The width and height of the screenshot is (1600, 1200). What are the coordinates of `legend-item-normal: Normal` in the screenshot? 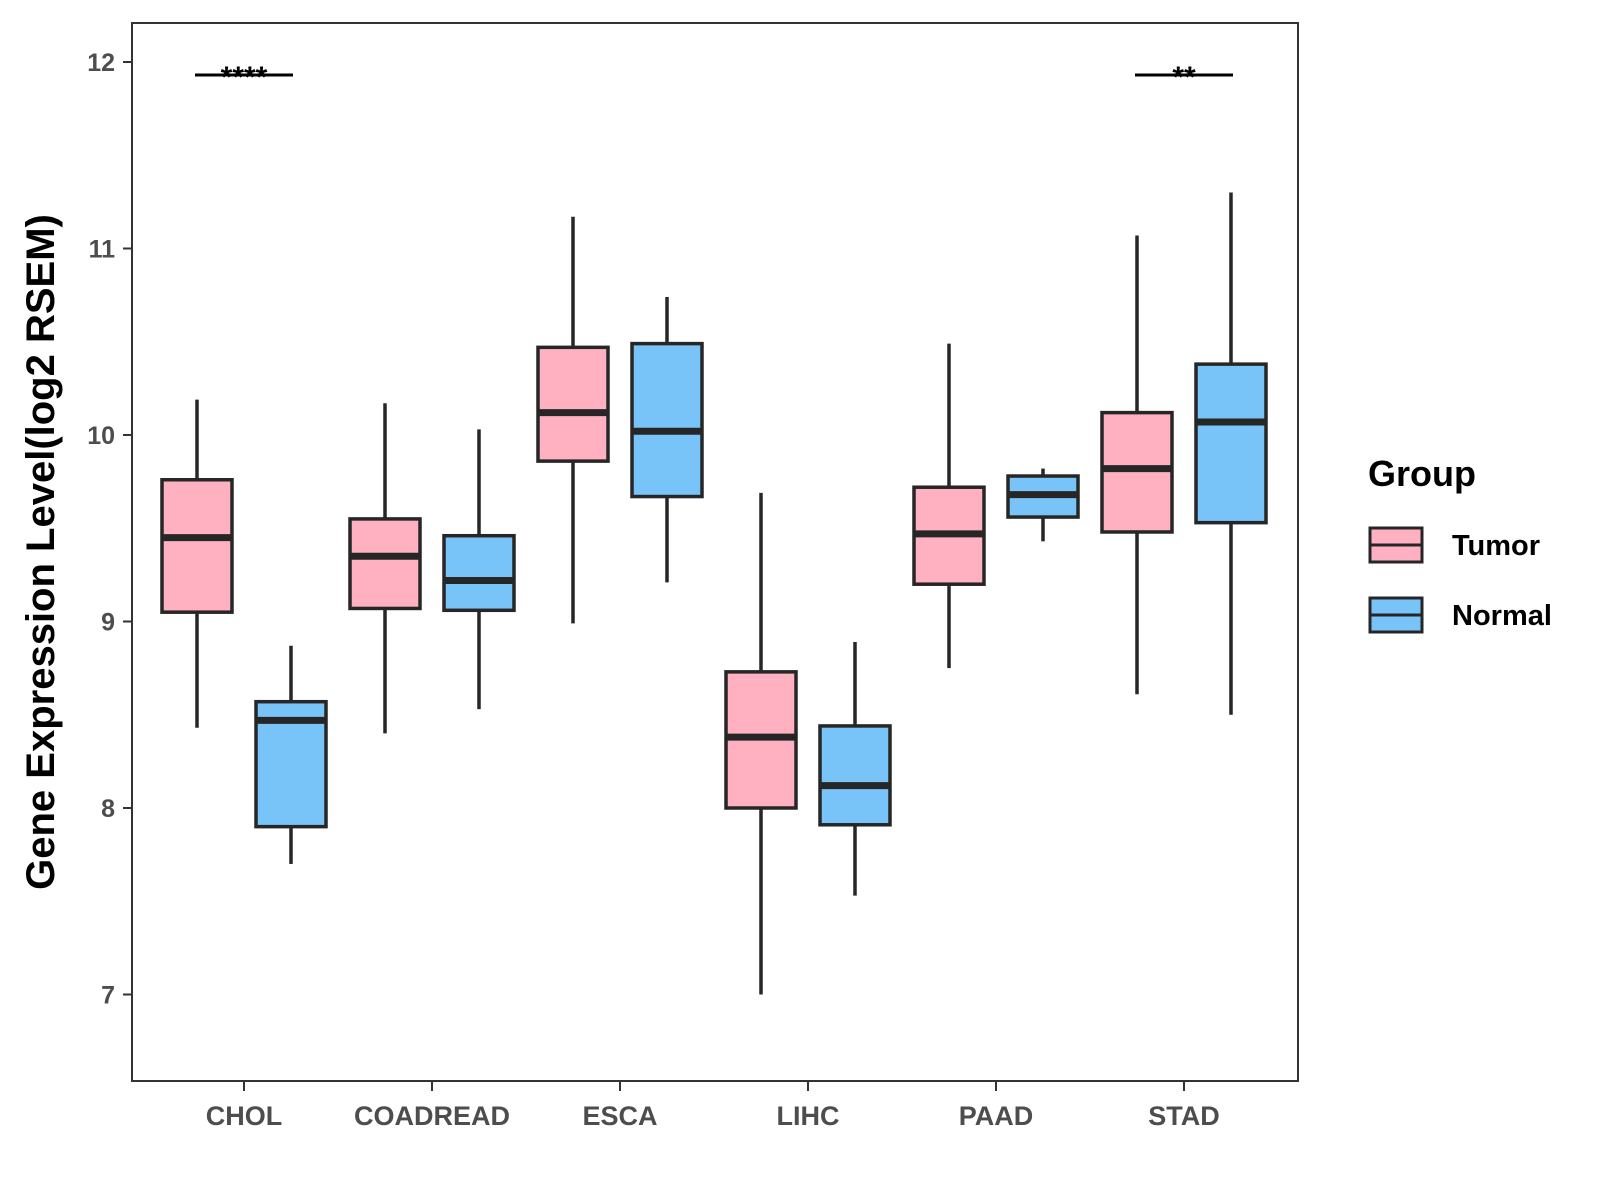 It's located at (1460, 615).